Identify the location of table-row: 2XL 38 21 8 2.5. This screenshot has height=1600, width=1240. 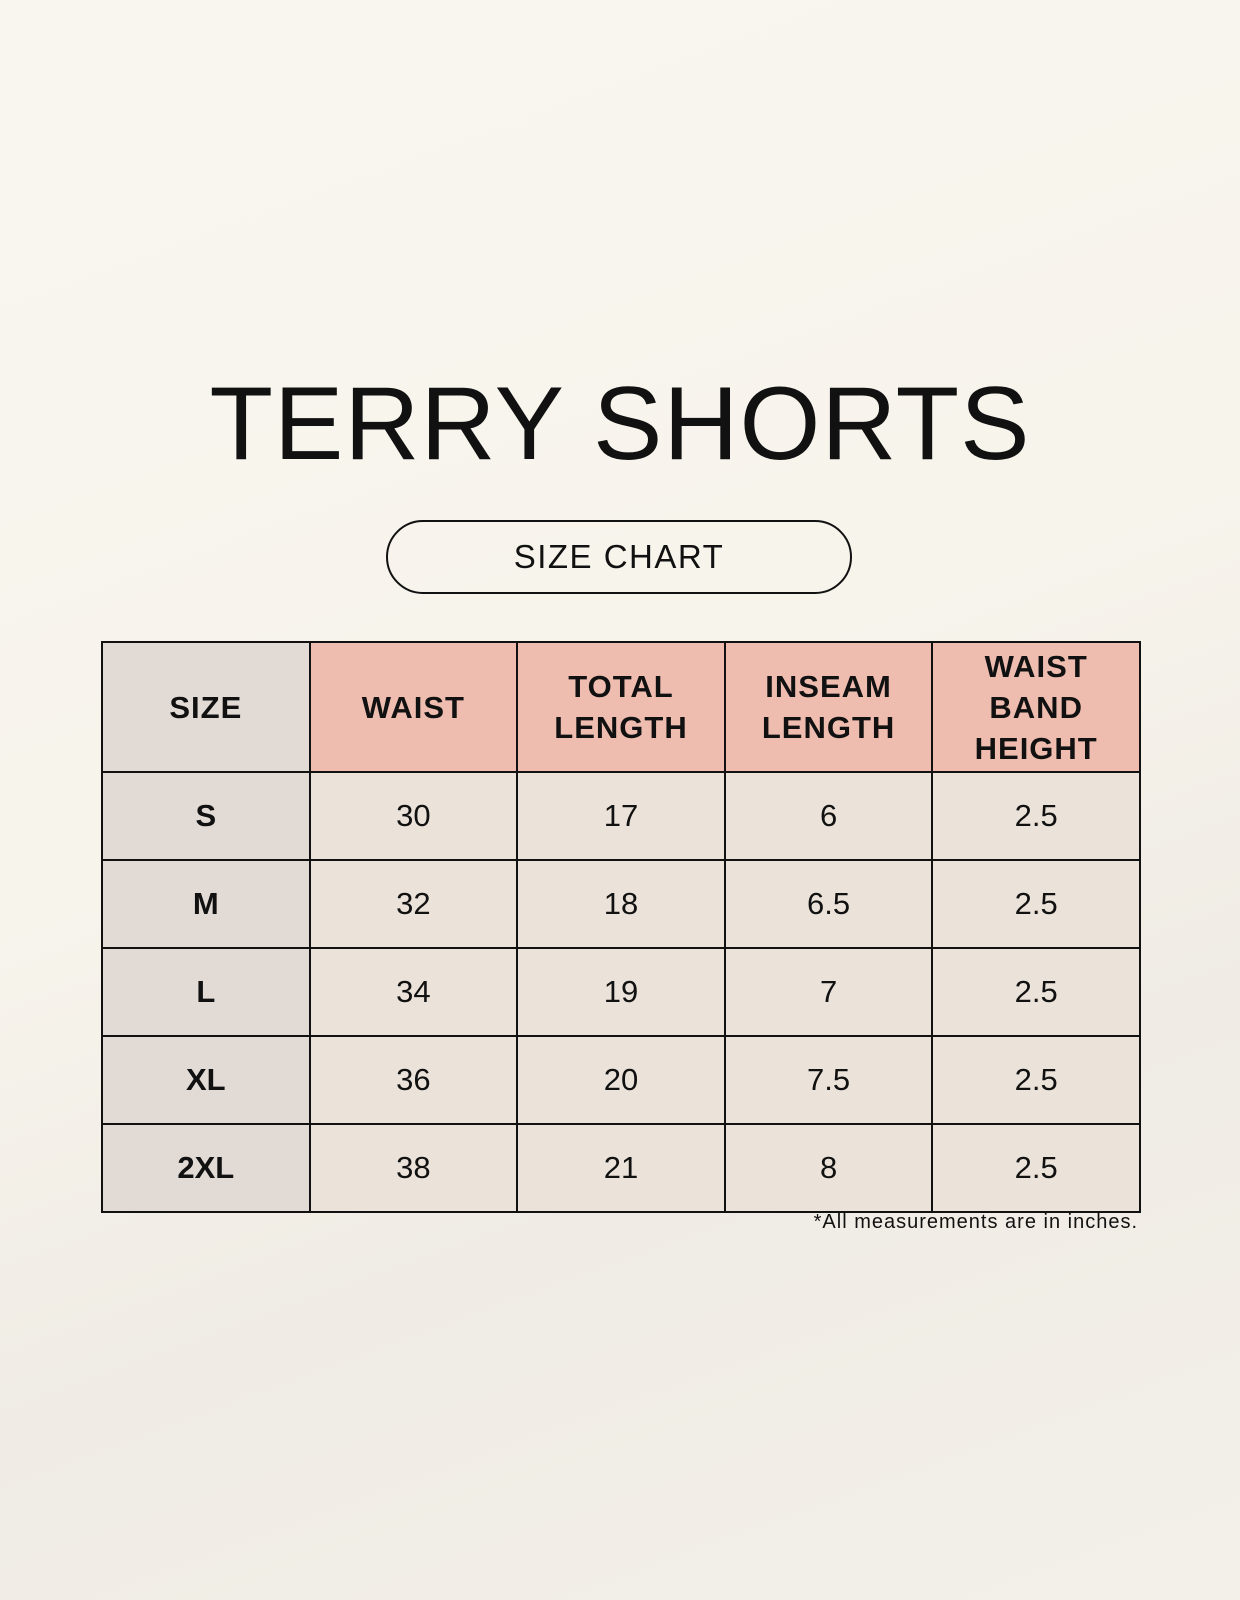
(621, 1168).